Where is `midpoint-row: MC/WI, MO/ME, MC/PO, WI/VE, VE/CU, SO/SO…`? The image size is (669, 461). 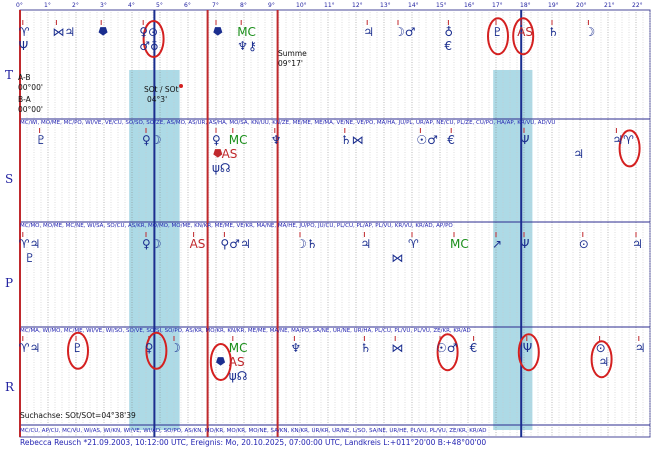 midpoint-row: MC/WI, MO/ME, MC/PO, WI/VE, VE/CU, SO/SO… is located at coordinates (288, 123).